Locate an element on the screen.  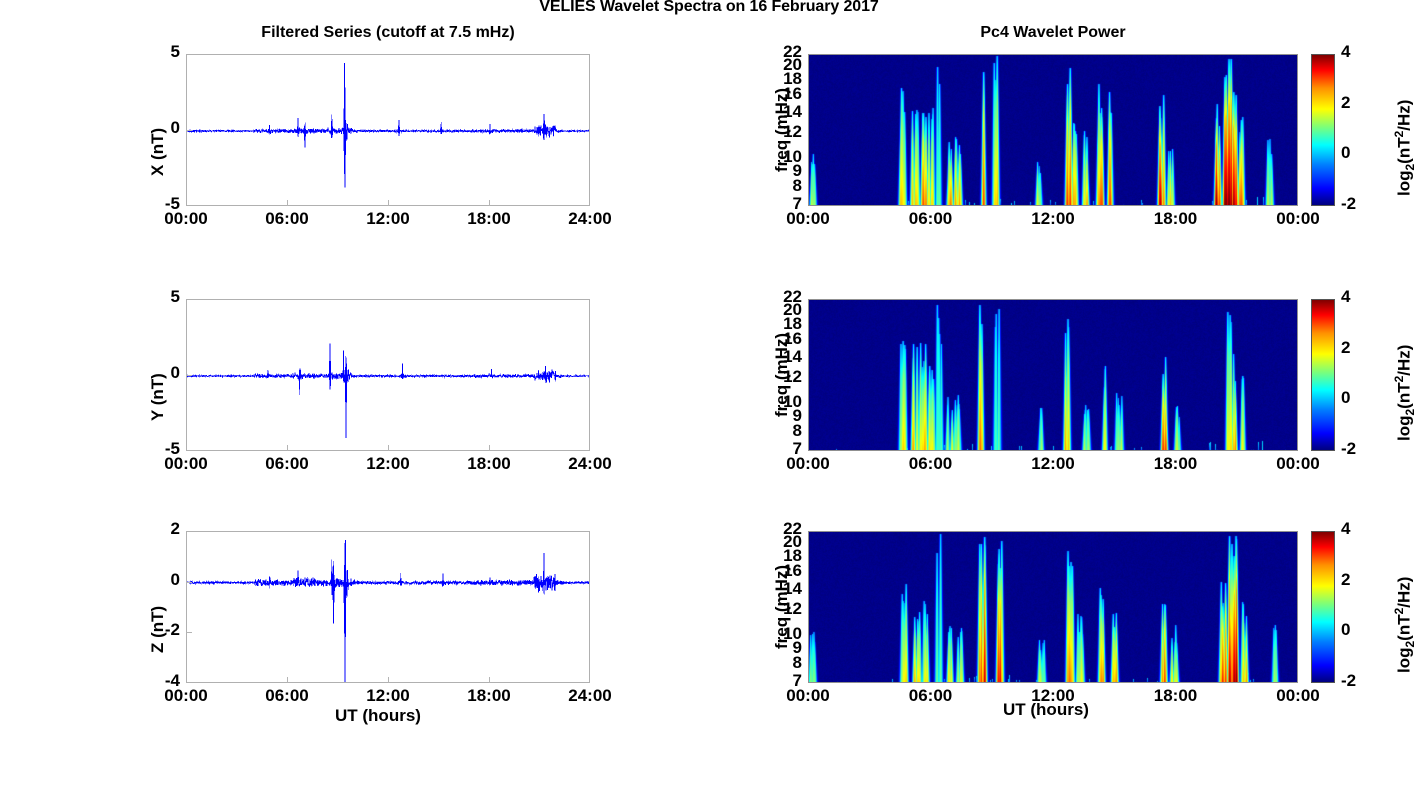
axis-label-x-right: UT (hours) is located at coordinates (1046, 709).